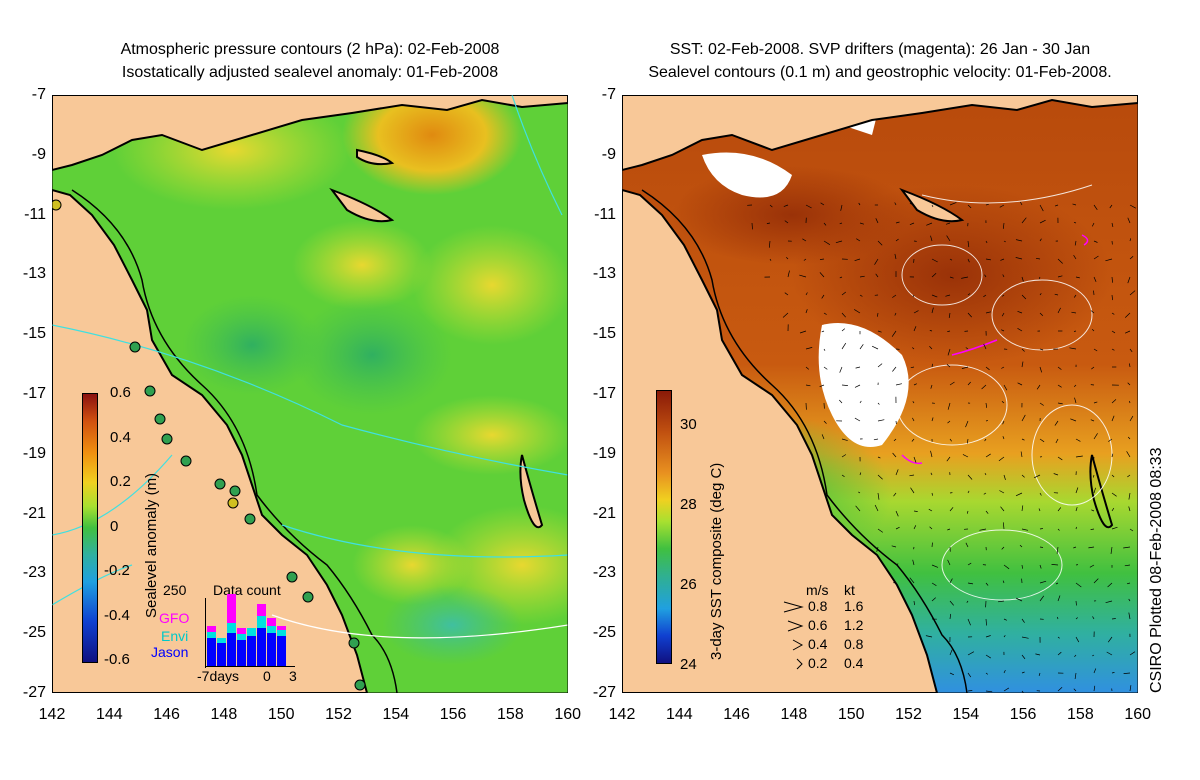 This screenshot has height=780, width=1200. I want to click on legend-jason: Jason, so click(170, 652).